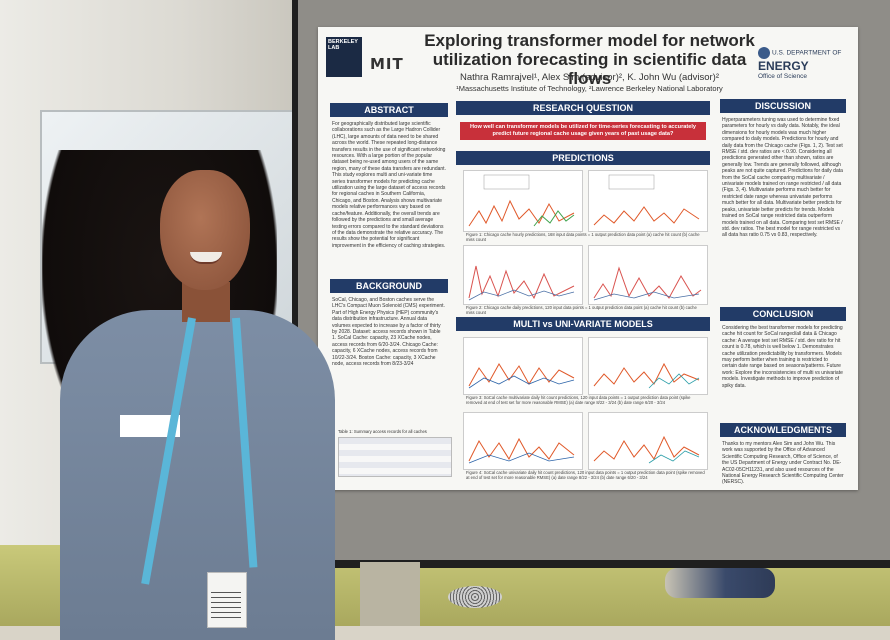 The image size is (890, 640). I want to click on figure-2a, so click(523, 275).